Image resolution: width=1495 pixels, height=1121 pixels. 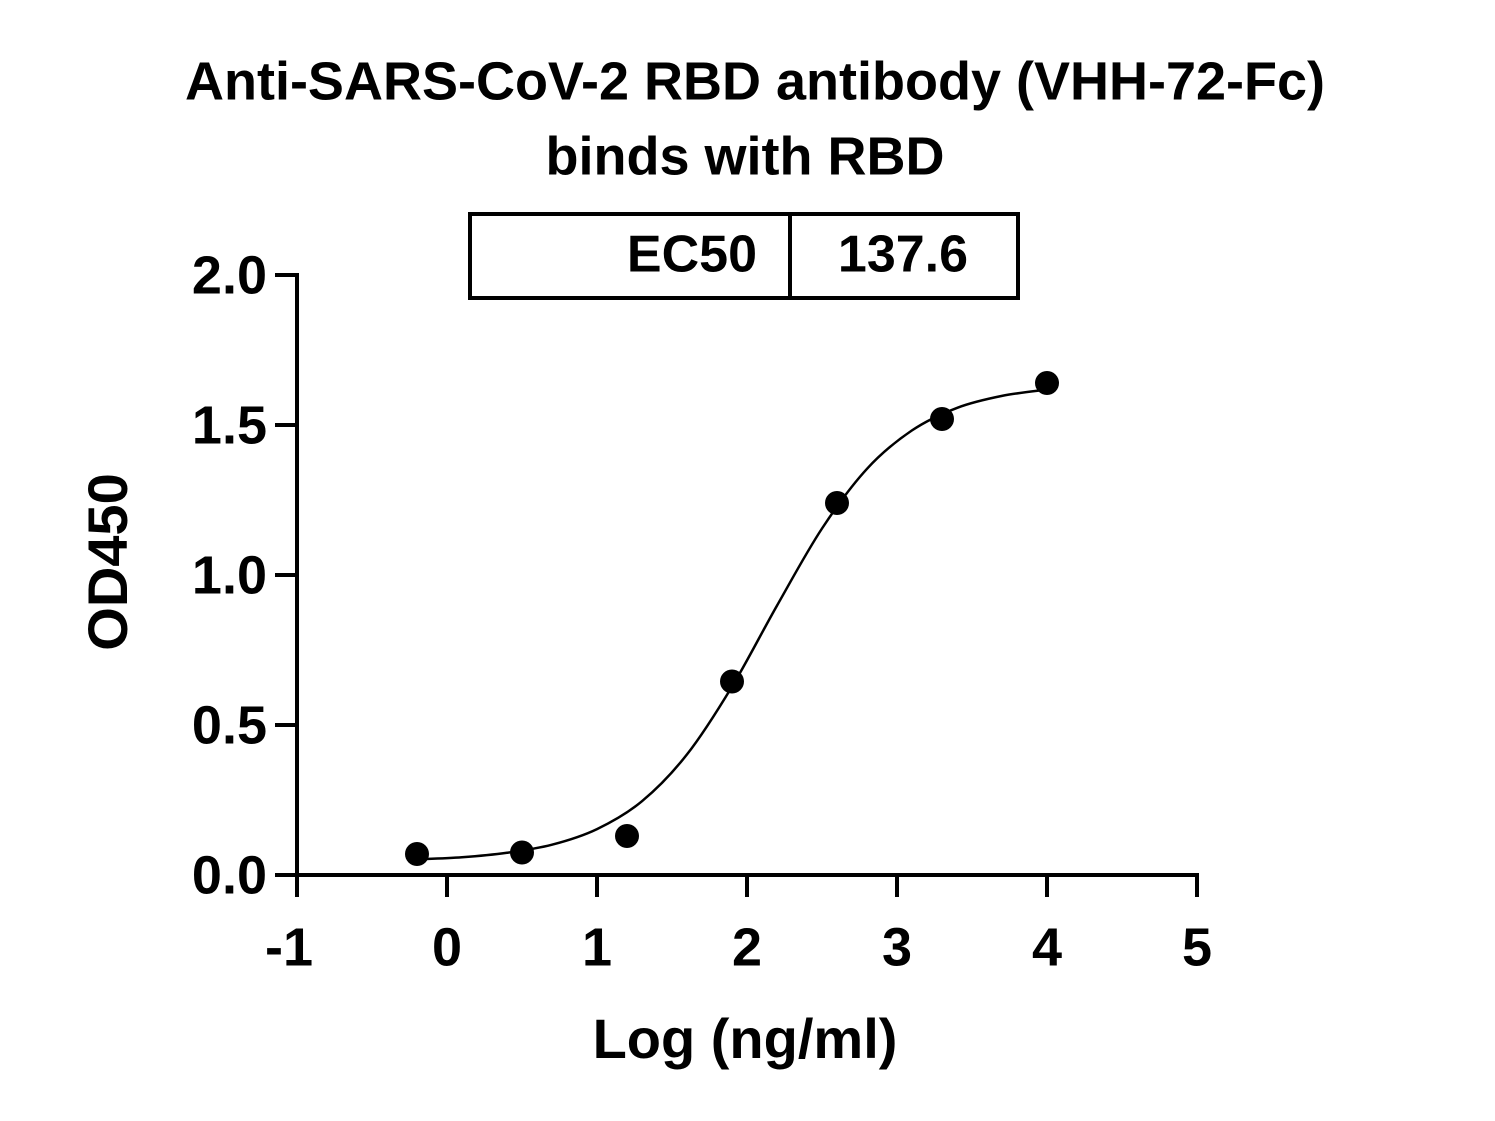 What do you see at coordinates (1197, 947) in the screenshot?
I see `x-tick-label: 5` at bounding box center [1197, 947].